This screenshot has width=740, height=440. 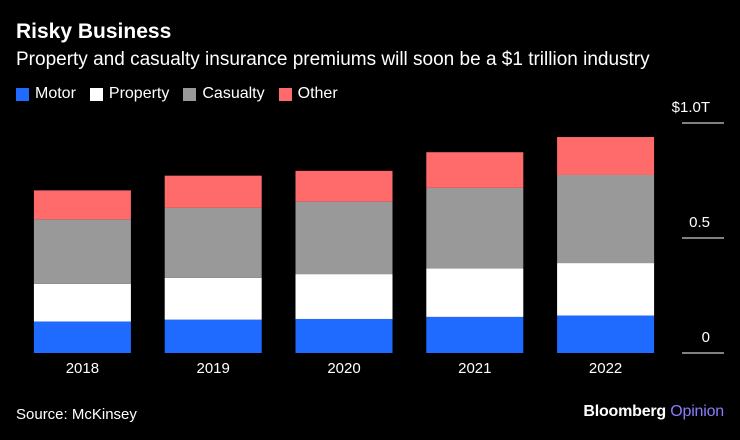 I want to click on brand-logo: Bloomberg Opinion, so click(x=653, y=412).